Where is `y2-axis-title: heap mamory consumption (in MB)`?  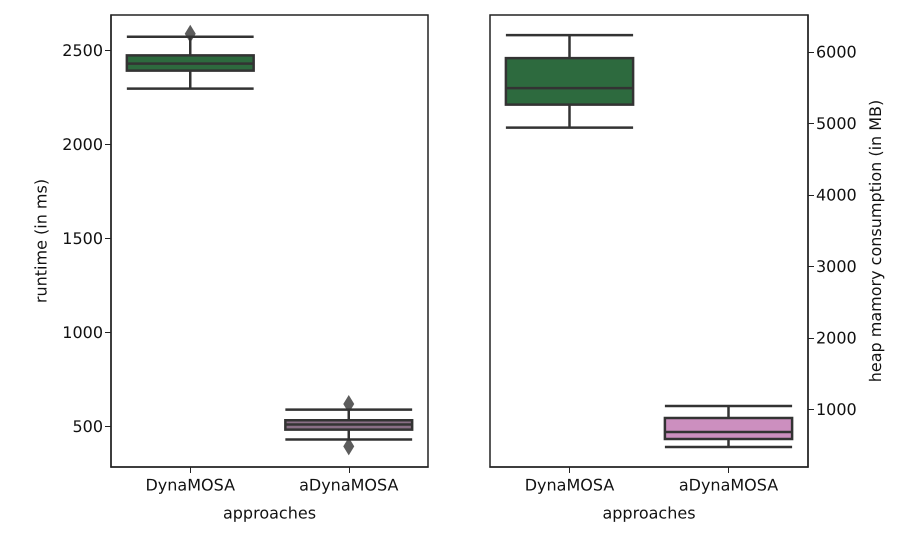
y2-axis-title: heap mamory consumption (in MB) is located at coordinates (876, 241).